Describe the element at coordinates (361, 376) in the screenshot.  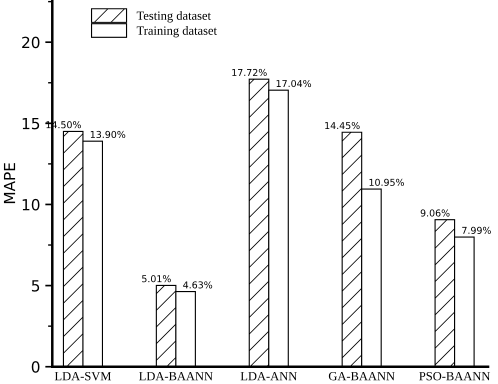
I see `x-tick-label: GA-BAANN` at that location.